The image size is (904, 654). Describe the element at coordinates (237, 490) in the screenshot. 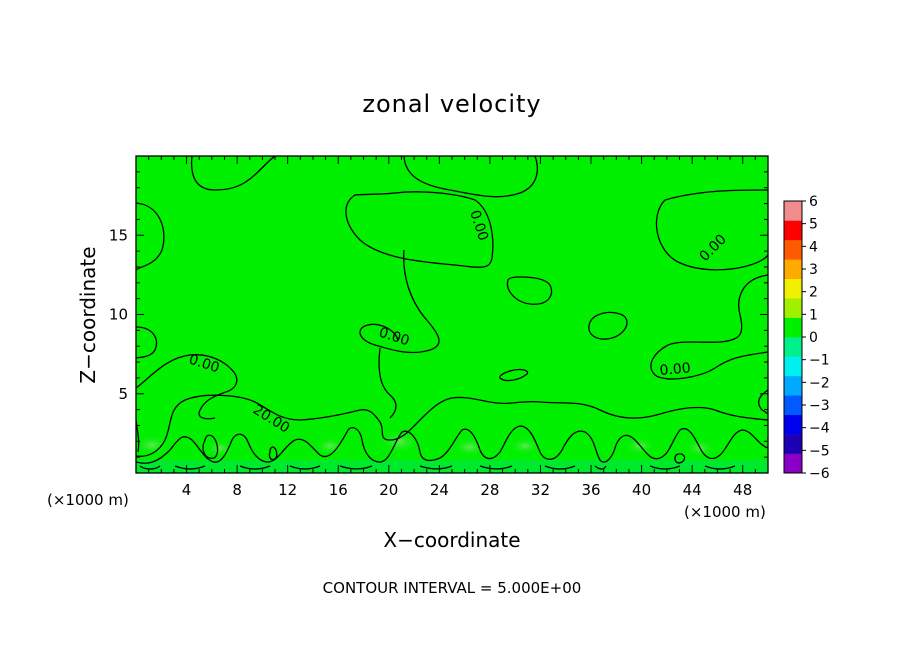

I see `x-tick-label: 8` at that location.